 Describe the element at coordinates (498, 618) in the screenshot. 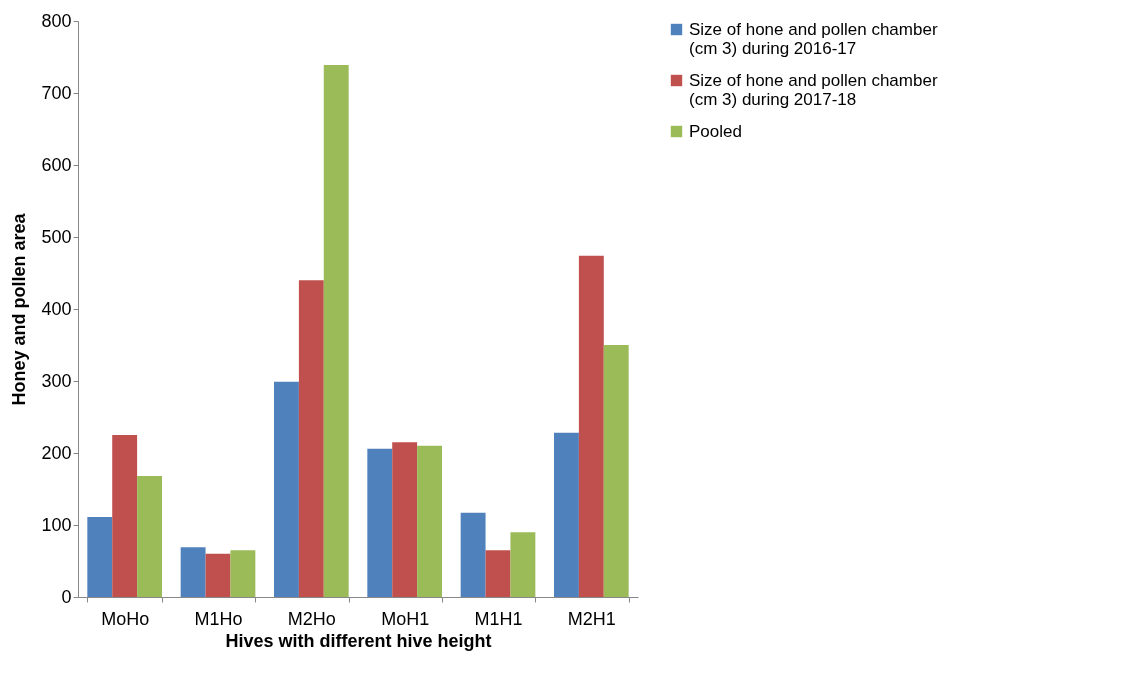

I see `x-tick-label: M1H1` at that location.